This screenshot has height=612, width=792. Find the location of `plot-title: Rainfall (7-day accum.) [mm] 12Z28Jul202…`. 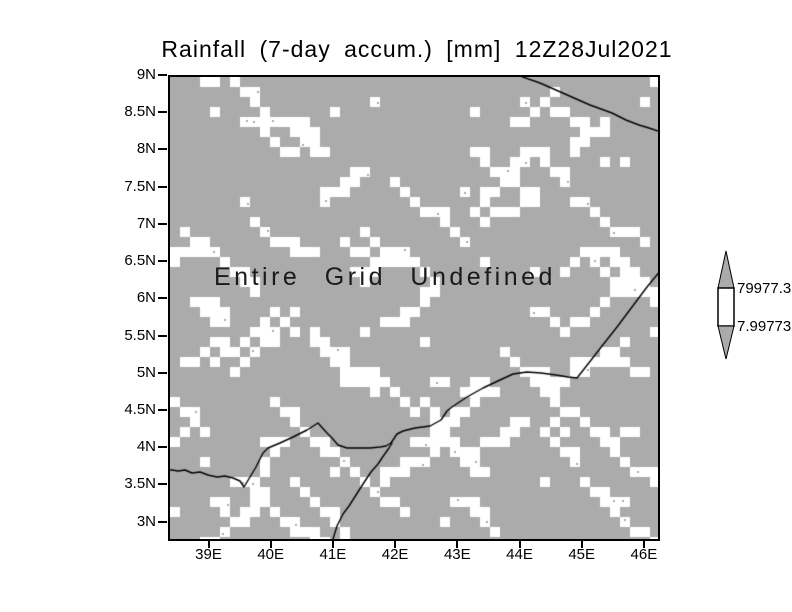

plot-title: Rainfall (7-day accum.) [mm] 12Z28Jul202… is located at coordinates (417, 49).